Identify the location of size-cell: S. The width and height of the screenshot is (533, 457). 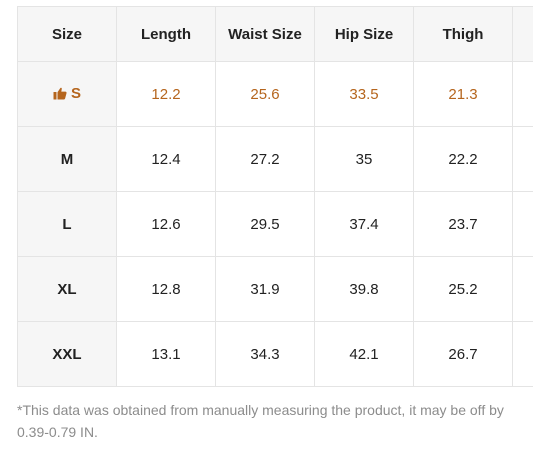
(67, 94).